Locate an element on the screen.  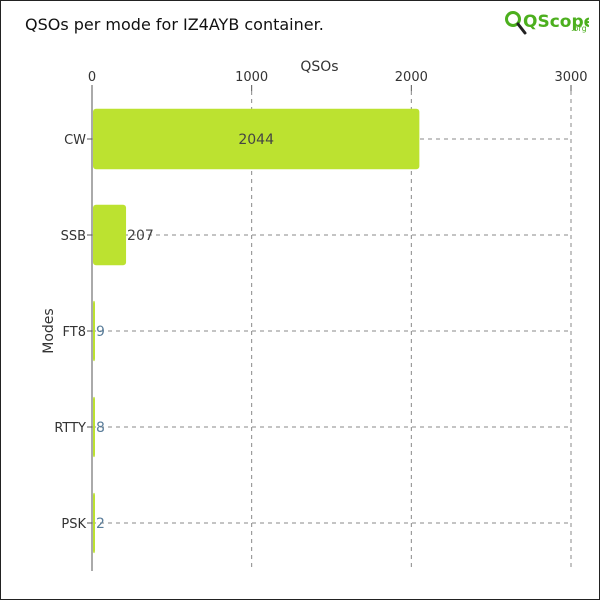
category-label: SSB is located at coordinates (73, 236).